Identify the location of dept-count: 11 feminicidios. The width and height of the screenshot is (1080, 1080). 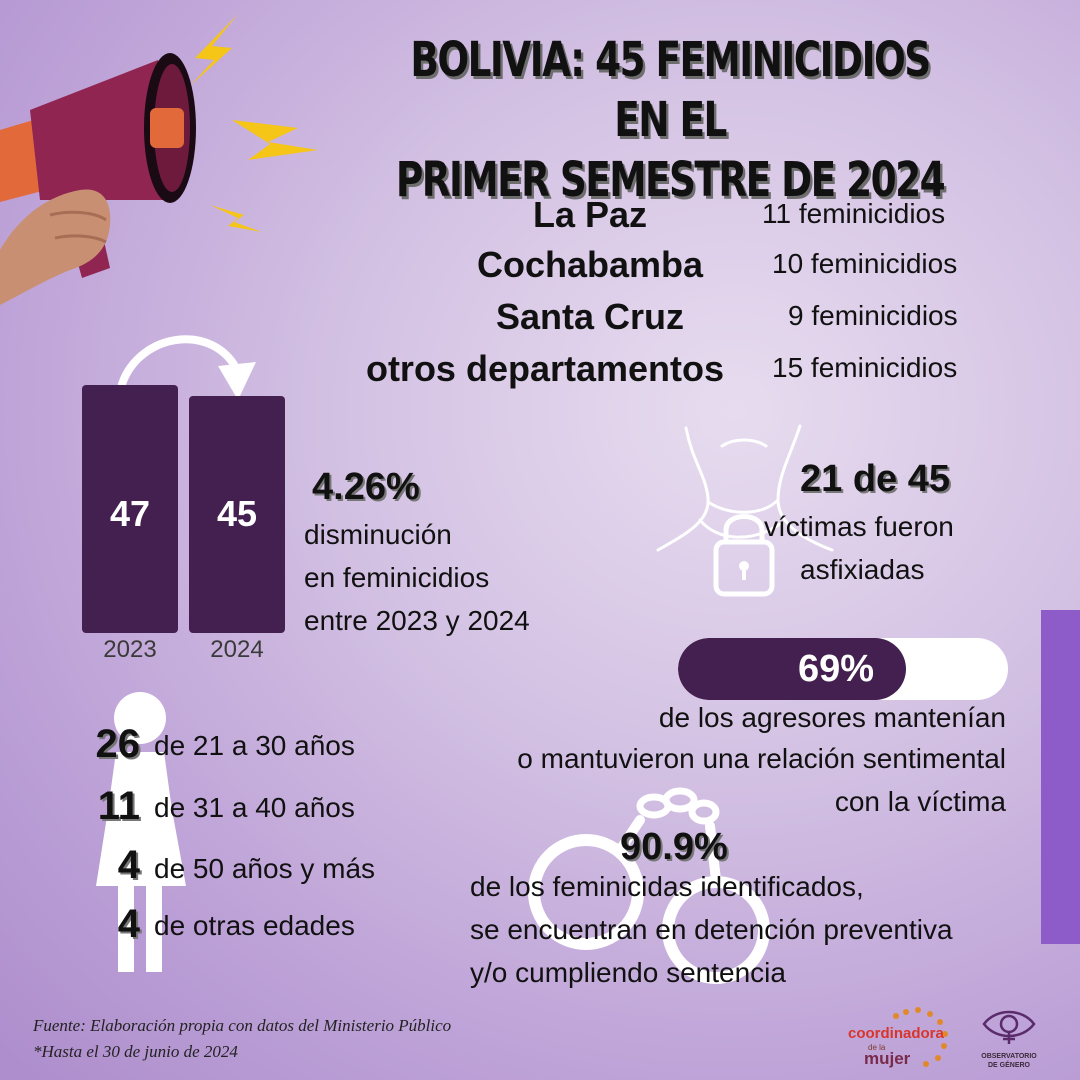
(854, 213).